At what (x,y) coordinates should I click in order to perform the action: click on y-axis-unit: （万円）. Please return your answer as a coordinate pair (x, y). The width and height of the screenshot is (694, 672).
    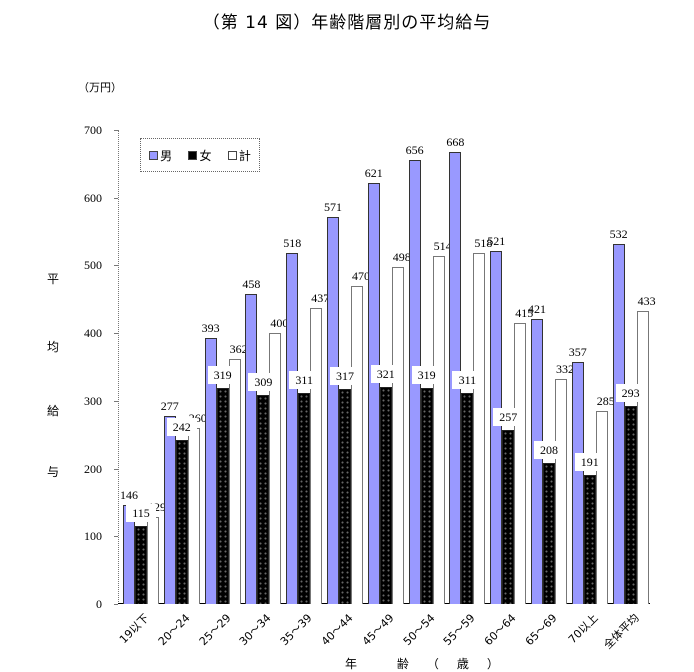
    Looking at the image, I should click on (100, 87).